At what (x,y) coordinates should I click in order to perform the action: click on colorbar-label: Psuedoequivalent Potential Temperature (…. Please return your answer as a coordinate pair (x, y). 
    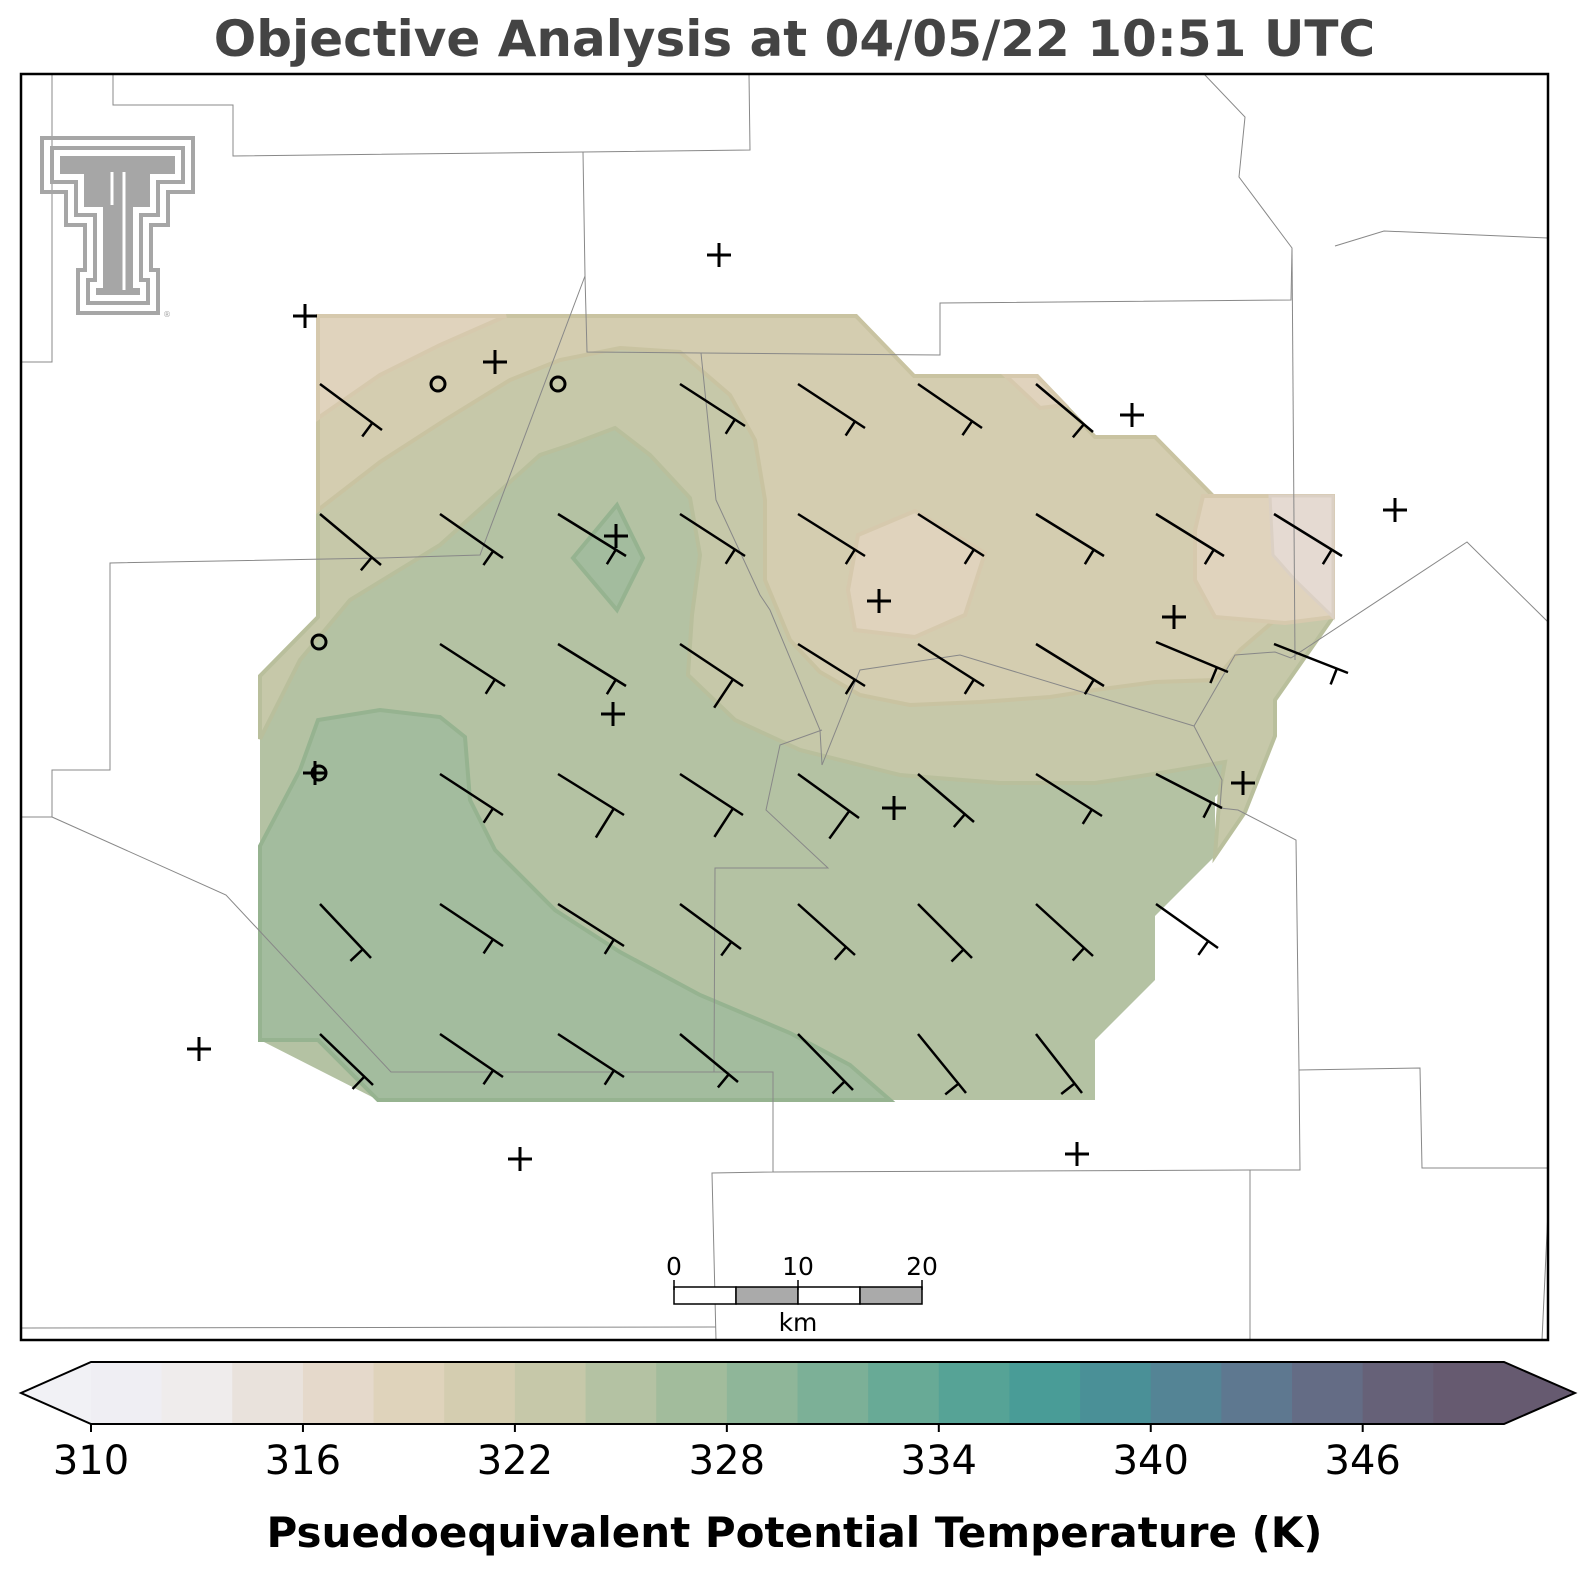
    Looking at the image, I should click on (794, 1532).